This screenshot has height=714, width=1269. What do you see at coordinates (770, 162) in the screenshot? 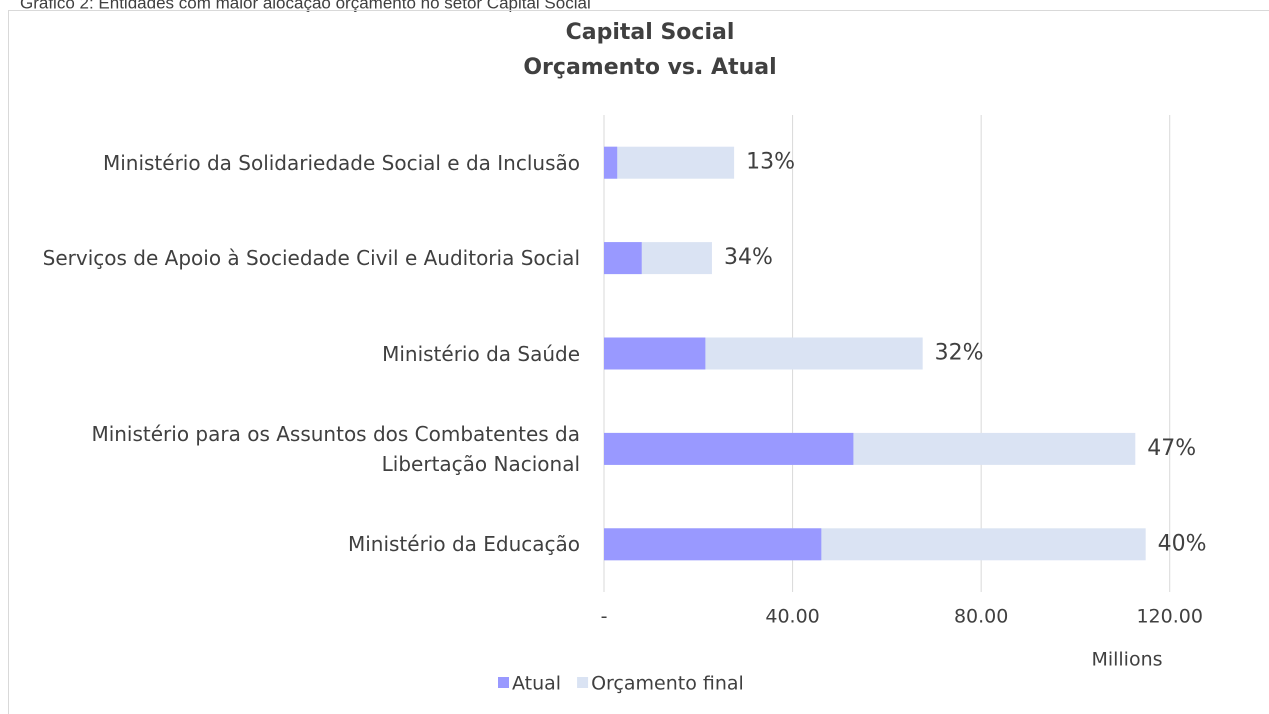
I see `data-label: 13%` at bounding box center [770, 162].